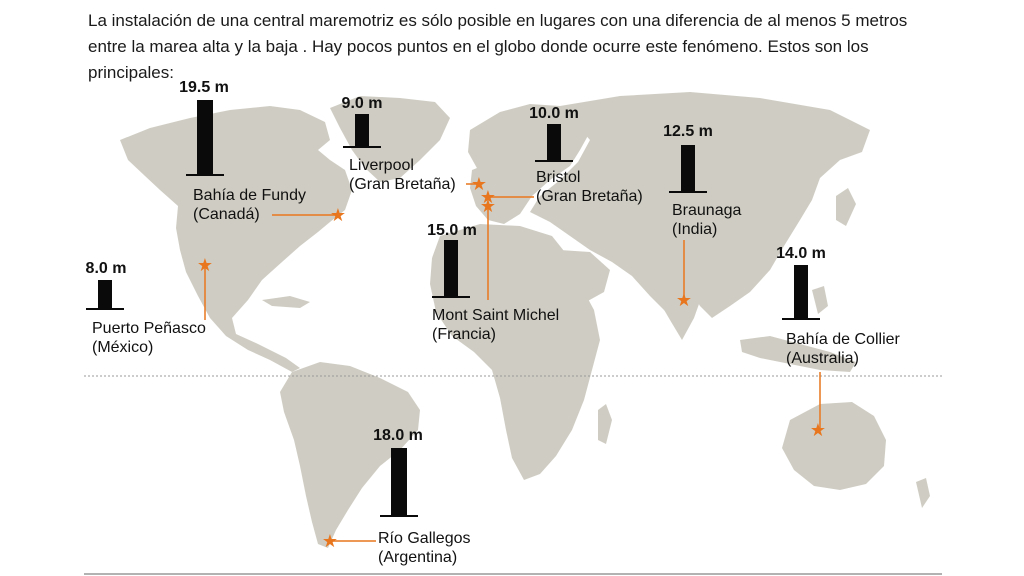  Describe the element at coordinates (226, 214) in the screenshot. I see `site-country-fundy: (Canadá)` at that location.